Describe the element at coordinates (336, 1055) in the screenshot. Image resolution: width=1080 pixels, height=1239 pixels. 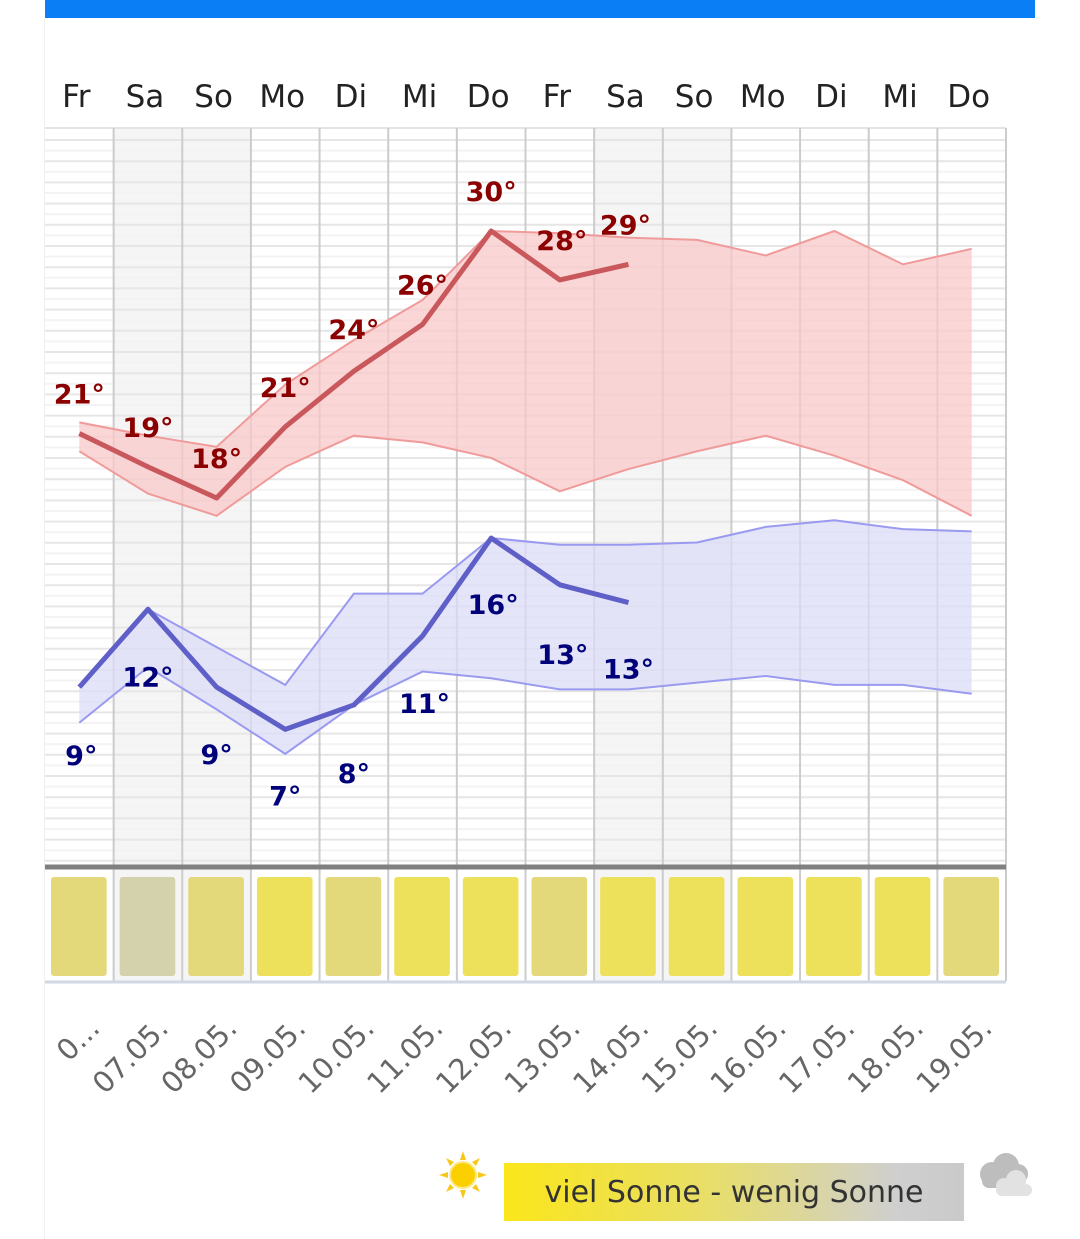
I see `date-label: 10.05.` at that location.